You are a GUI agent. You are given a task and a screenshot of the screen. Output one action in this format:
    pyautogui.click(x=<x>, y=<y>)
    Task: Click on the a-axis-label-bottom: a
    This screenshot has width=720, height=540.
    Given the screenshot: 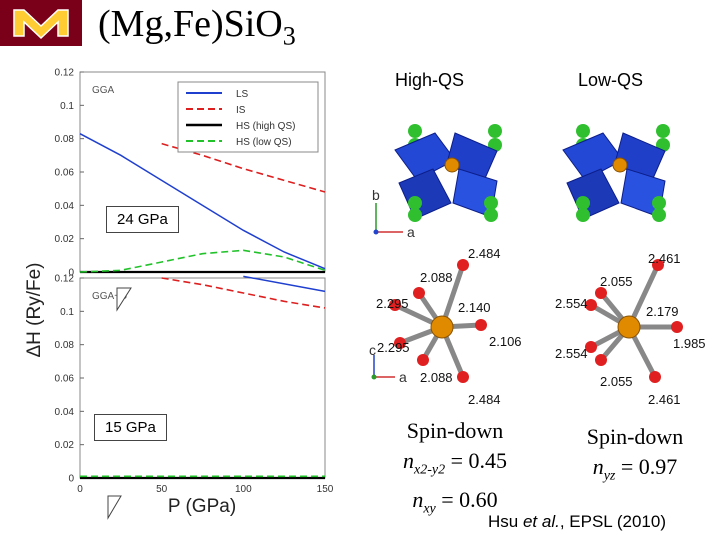 What is the action you would take?
    pyautogui.click(x=403, y=377)
    